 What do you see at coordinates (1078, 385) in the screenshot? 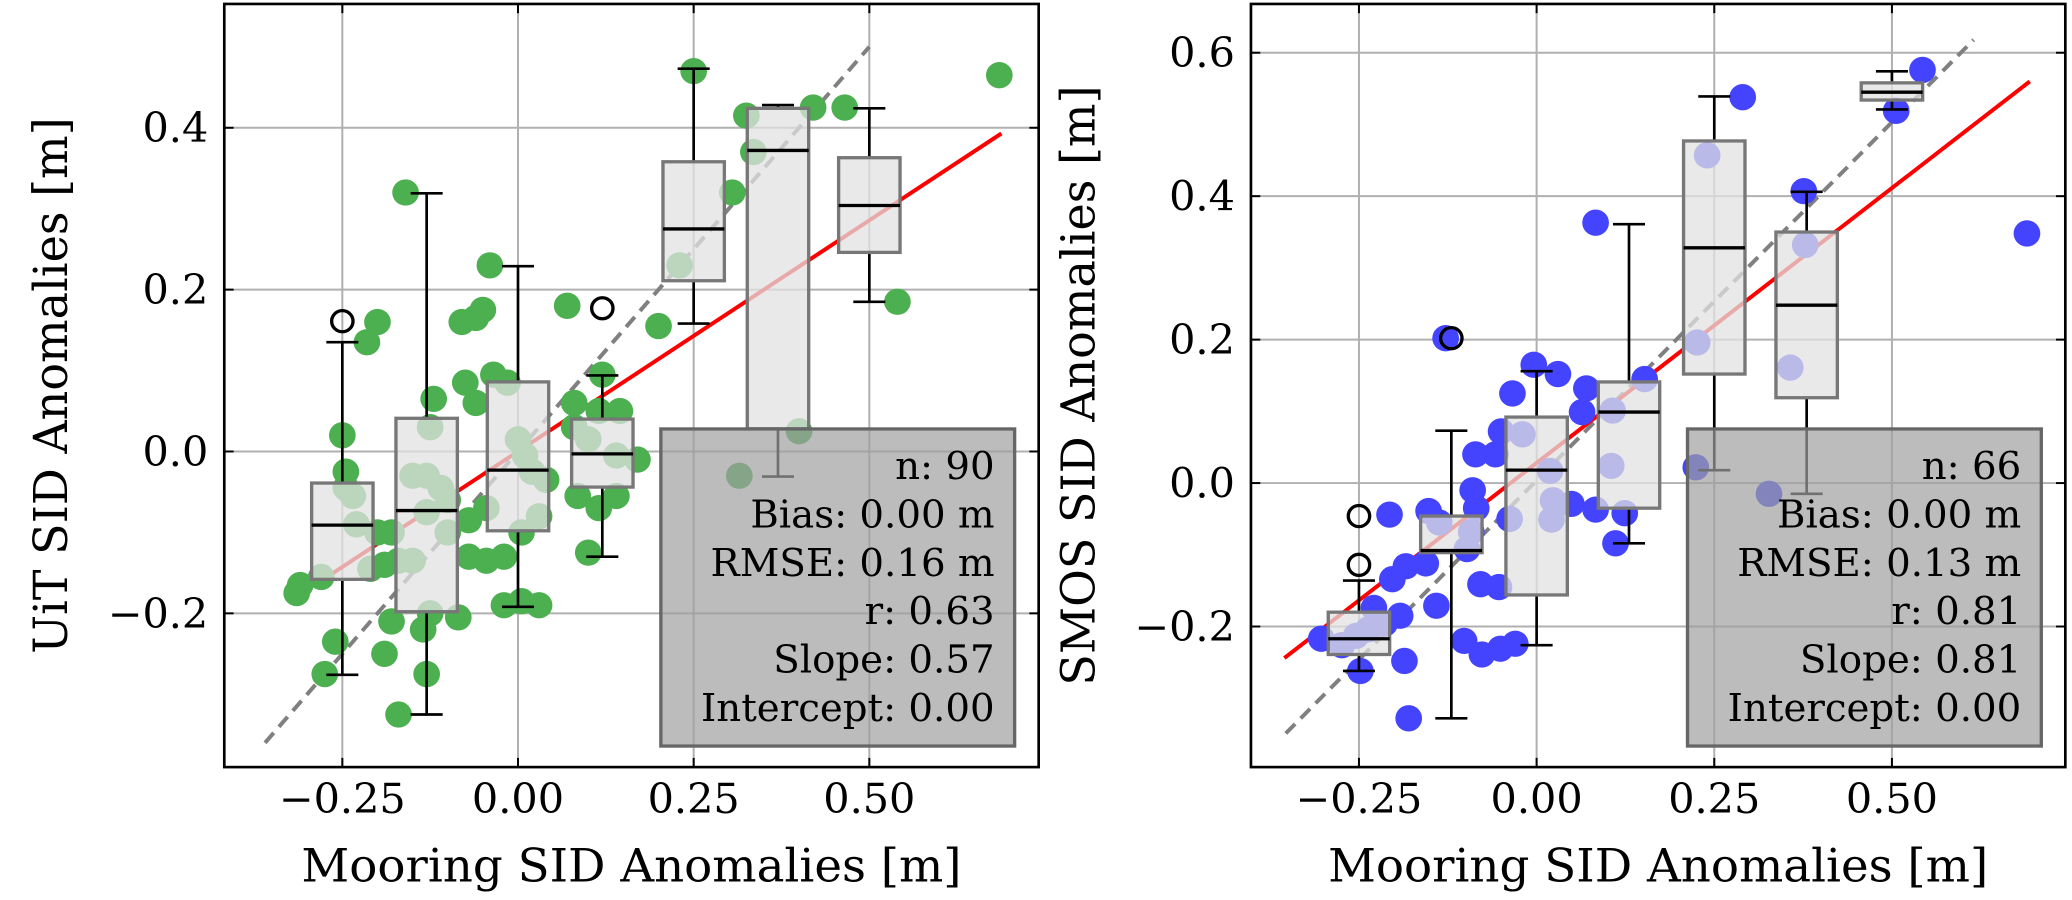
I see `y-axis-label: SMOS SID Anomalies [m]` at bounding box center [1078, 385].